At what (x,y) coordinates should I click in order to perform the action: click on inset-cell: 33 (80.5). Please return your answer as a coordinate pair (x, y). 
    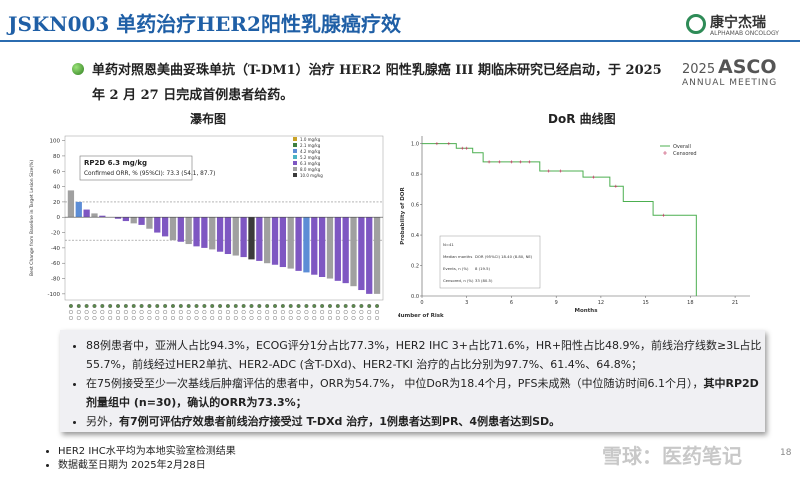
    Looking at the image, I should click on (484, 280).